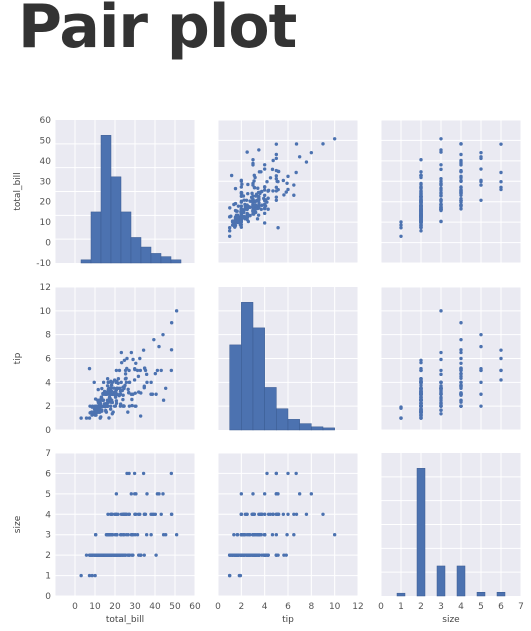 Image resolution: width=531 pixels, height=631 pixels. What do you see at coordinates (381, 607) in the screenshot?
I see `x-tick-label: 0` at bounding box center [381, 607].